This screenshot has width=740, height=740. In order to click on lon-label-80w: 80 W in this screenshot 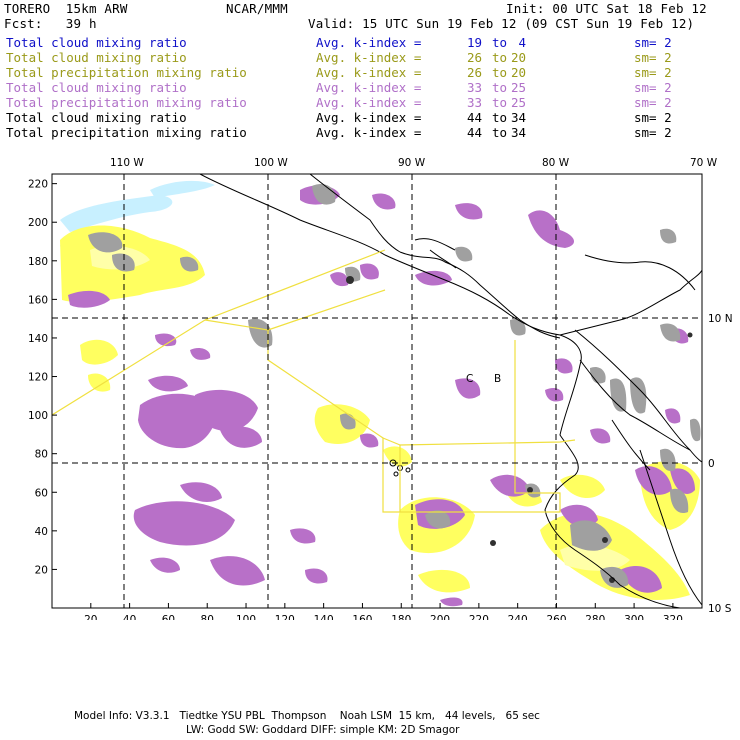, I will do `click(556, 163)`.